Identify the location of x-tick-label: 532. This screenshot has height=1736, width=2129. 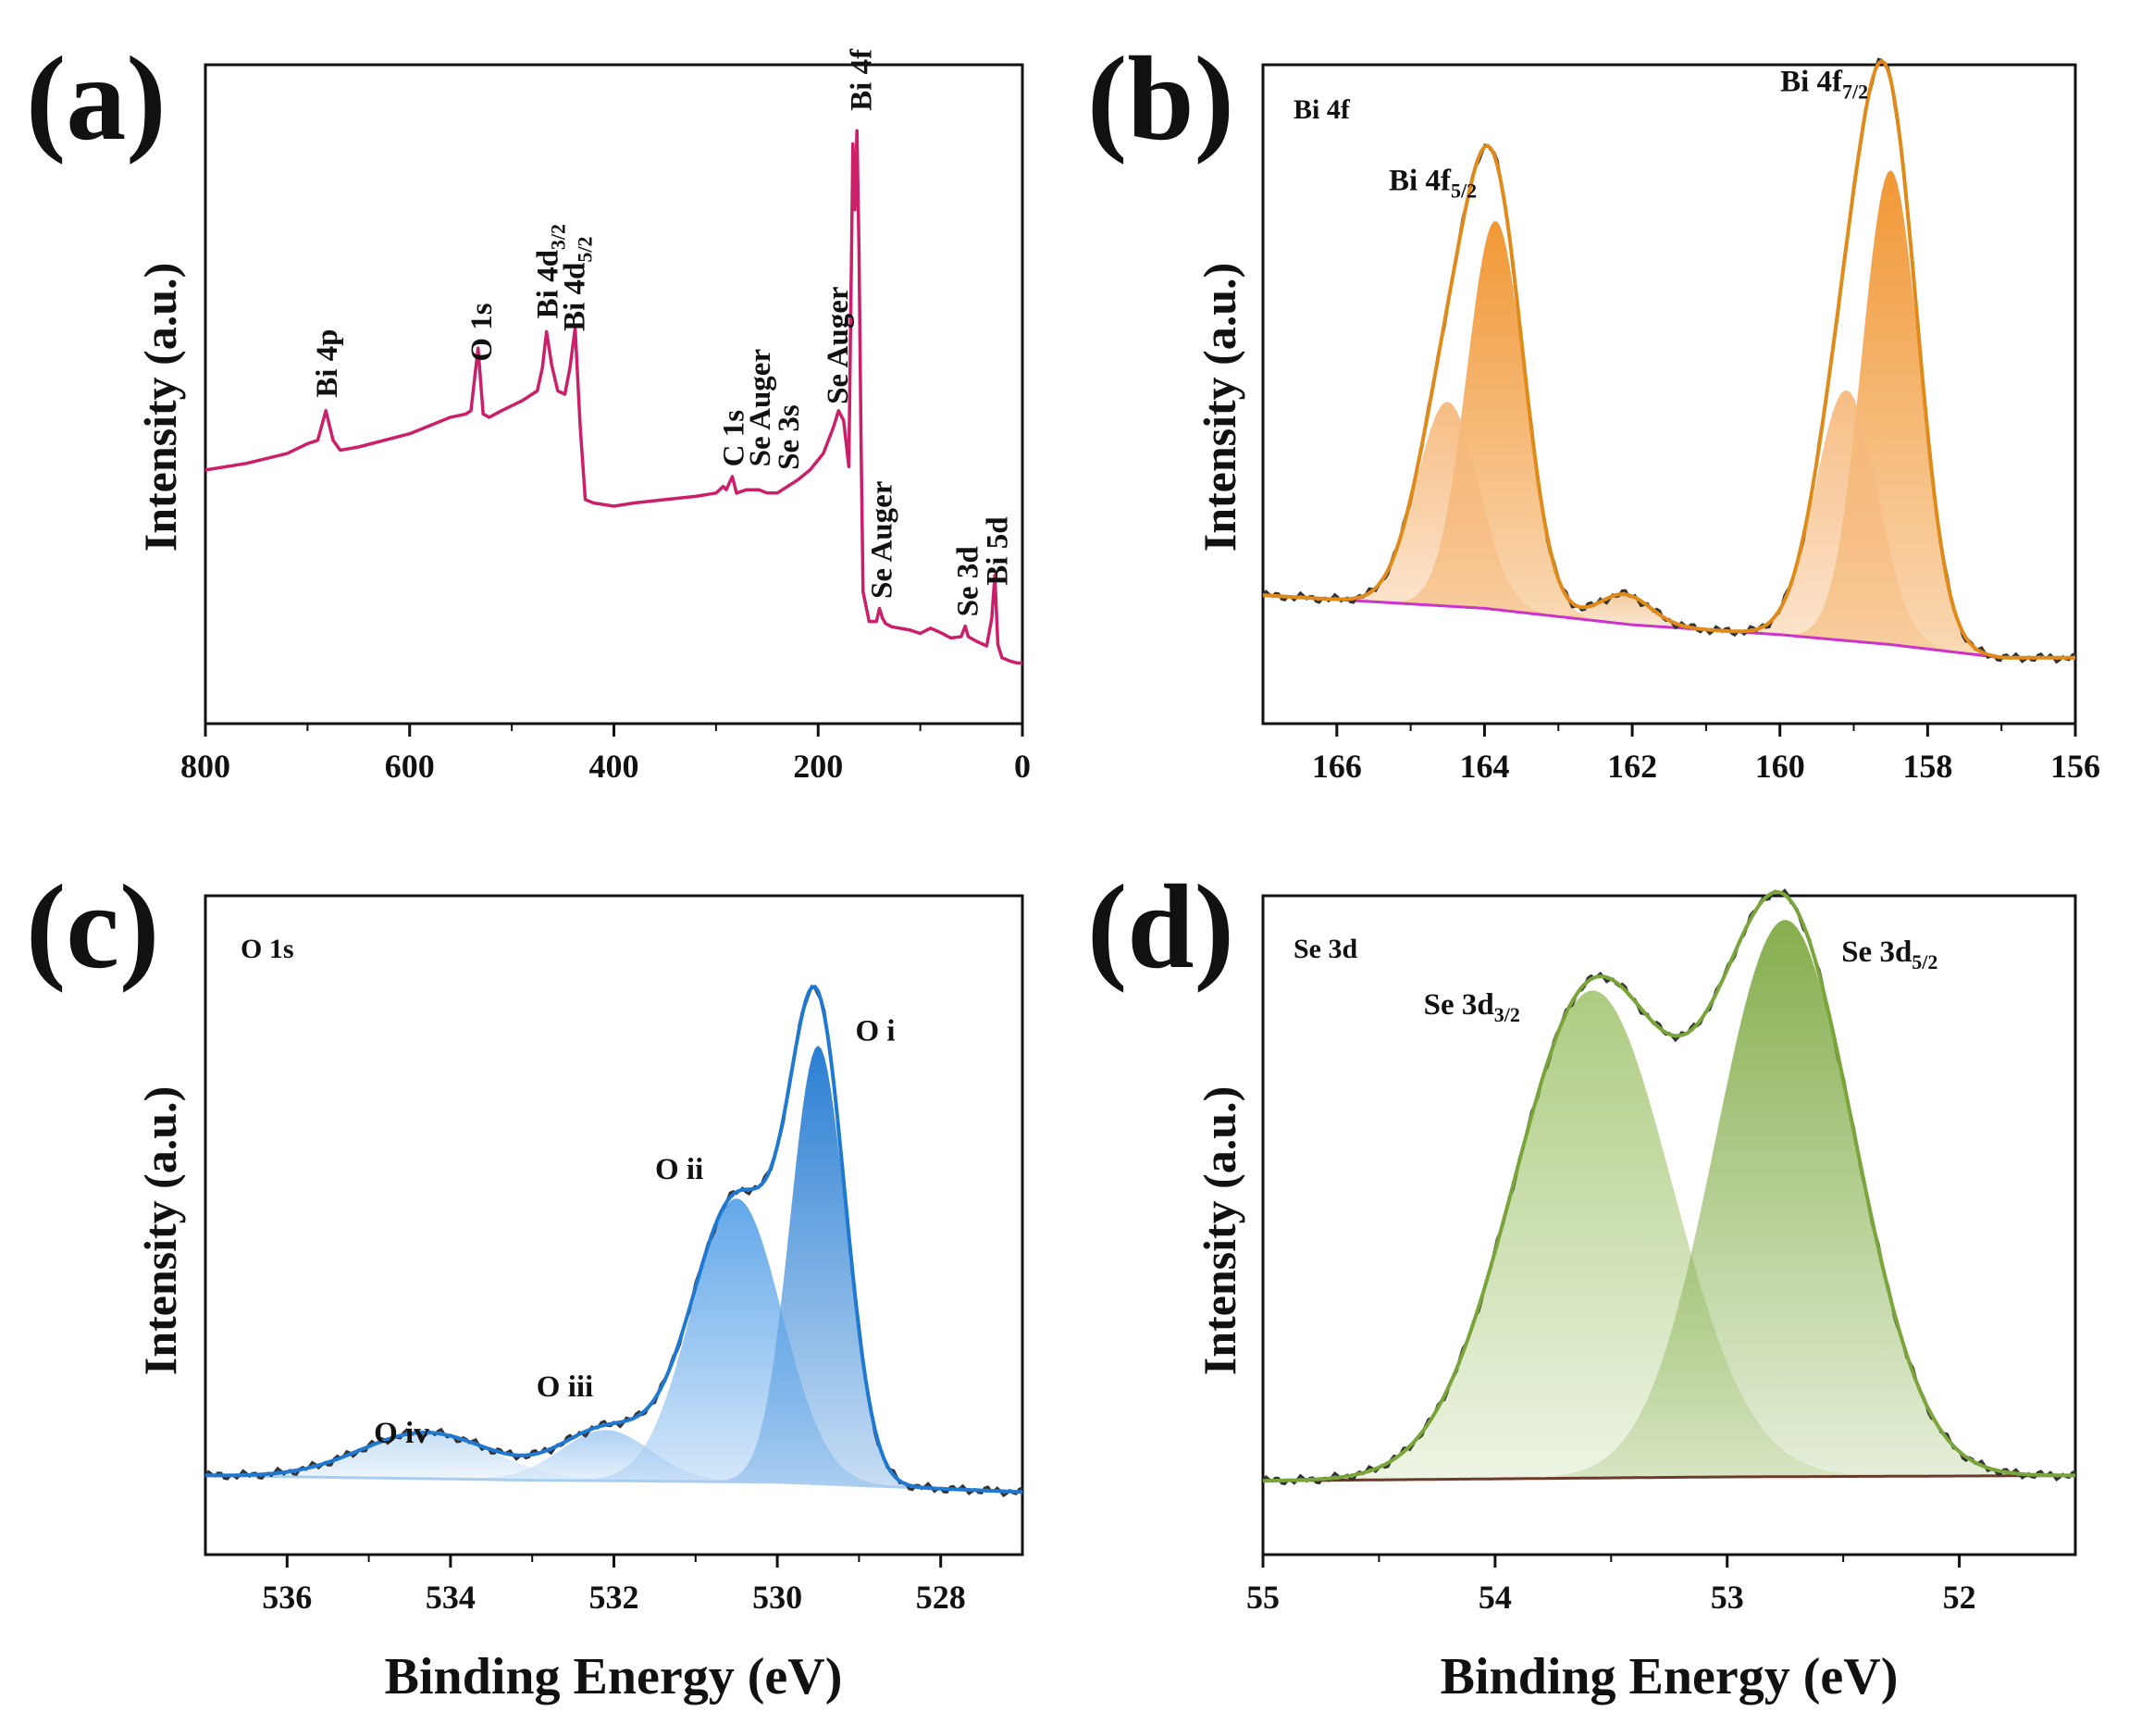
(614, 1597).